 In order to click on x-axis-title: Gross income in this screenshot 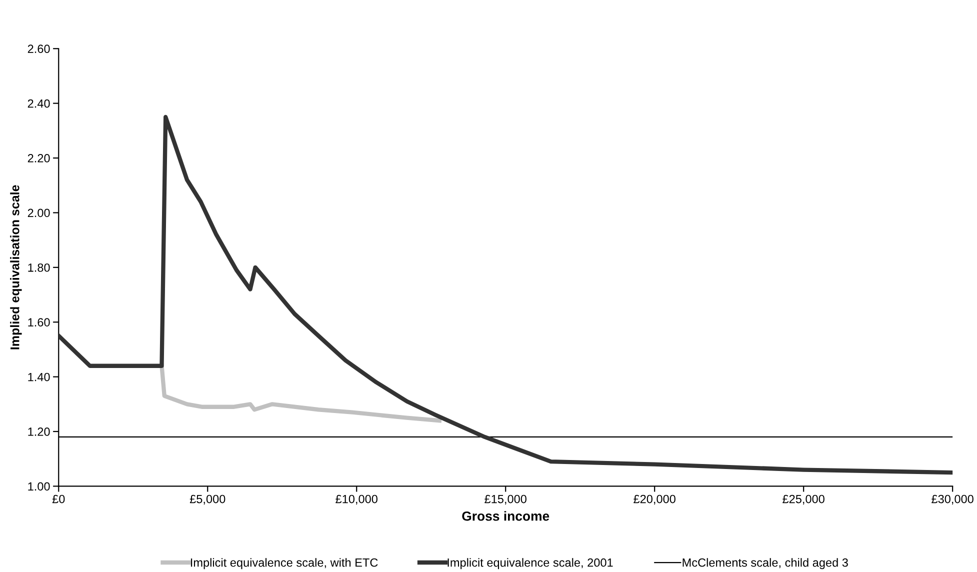, I will do `click(506, 516)`.